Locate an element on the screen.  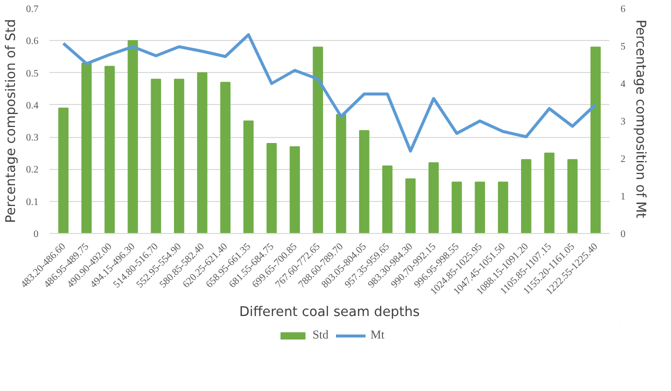
legend-label: Mt is located at coordinates (378, 335).